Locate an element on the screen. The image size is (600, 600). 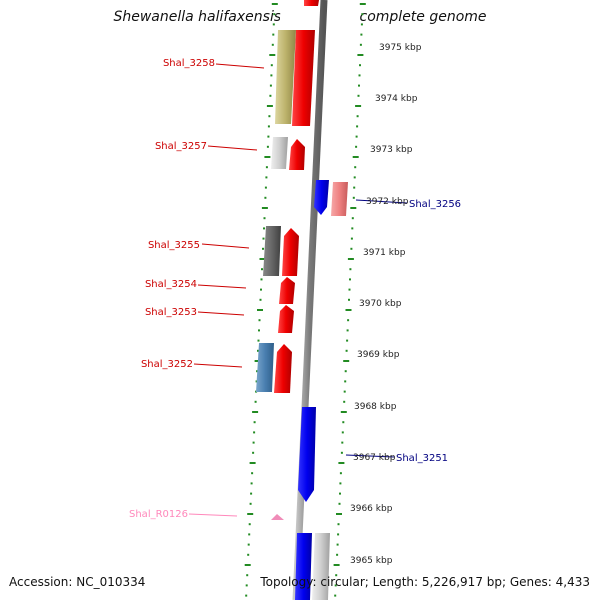
scale-label: 3973 kbp is located at coordinates (391, 150).